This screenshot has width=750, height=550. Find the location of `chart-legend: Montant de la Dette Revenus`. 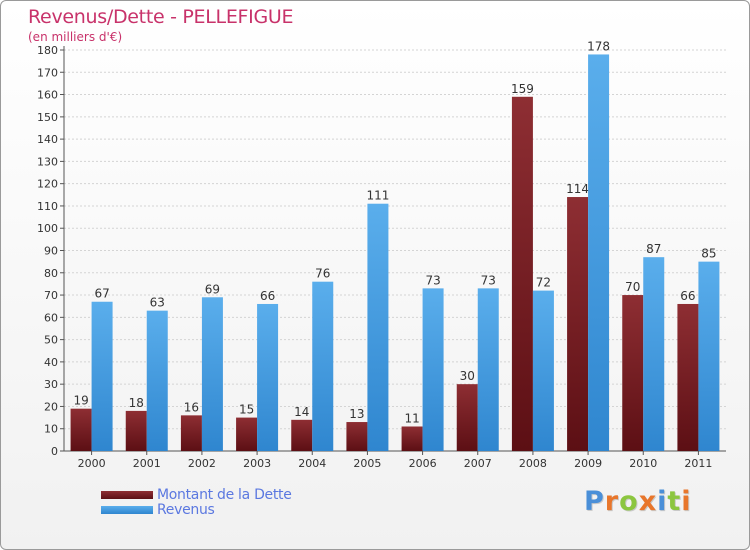

chart-legend: Montant de la Dette Revenus is located at coordinates (196, 502).